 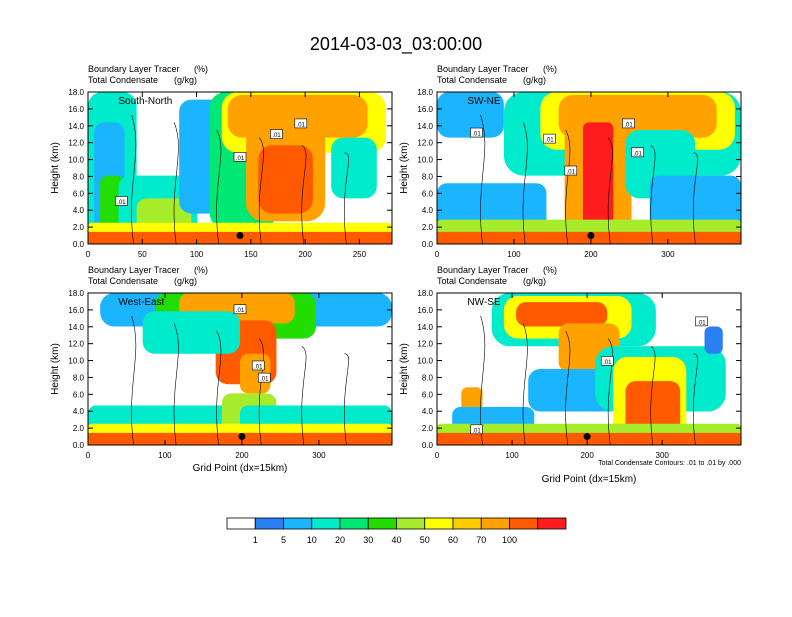 I want to click on colorbar-label: 70, so click(x=481, y=540).